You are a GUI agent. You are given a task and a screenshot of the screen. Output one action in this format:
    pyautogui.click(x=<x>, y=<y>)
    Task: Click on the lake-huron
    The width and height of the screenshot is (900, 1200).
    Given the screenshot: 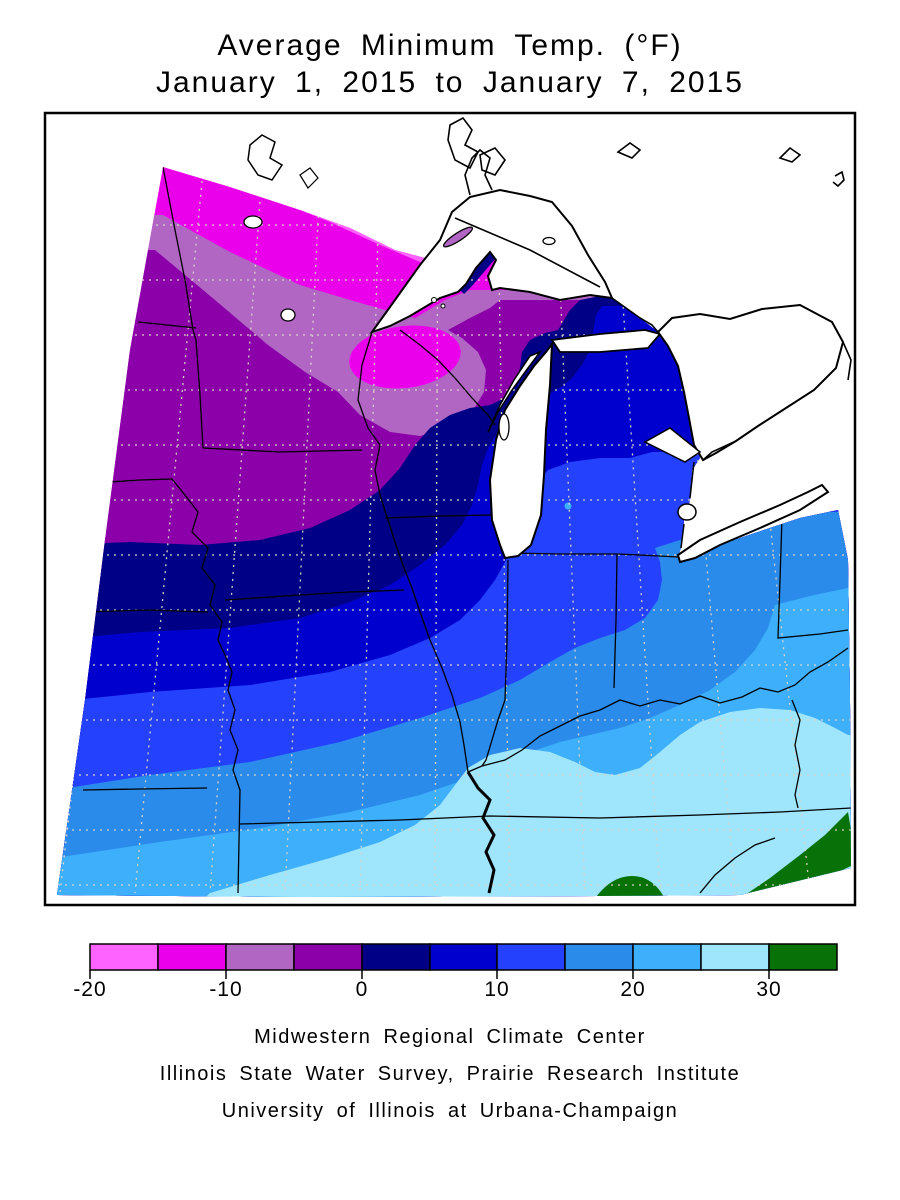 What is the action you would take?
    pyautogui.click(x=750, y=382)
    